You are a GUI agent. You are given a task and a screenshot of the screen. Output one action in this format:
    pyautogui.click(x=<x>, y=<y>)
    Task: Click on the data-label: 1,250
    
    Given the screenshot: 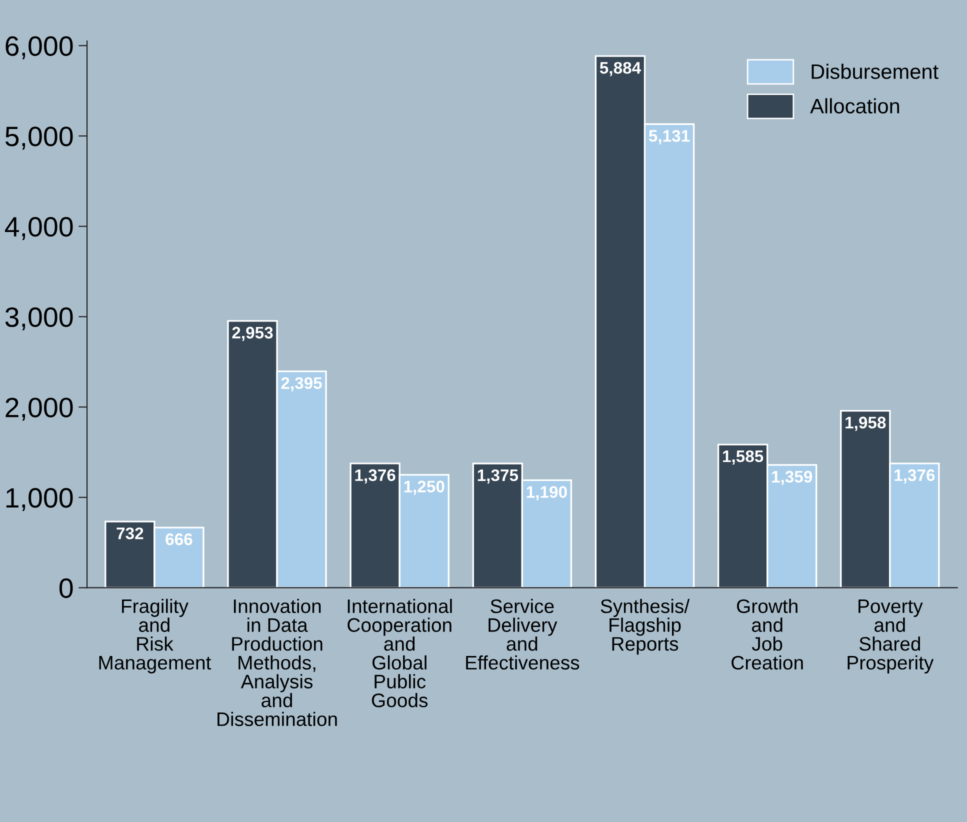 What is the action you would take?
    pyautogui.click(x=424, y=487)
    